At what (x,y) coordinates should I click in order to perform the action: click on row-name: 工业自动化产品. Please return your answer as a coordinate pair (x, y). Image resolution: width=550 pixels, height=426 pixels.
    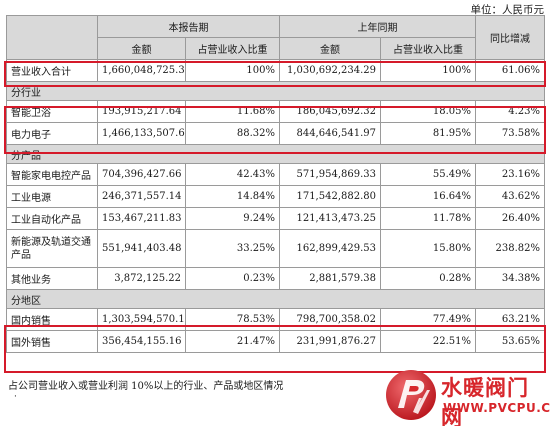
    Looking at the image, I should click on (52, 218).